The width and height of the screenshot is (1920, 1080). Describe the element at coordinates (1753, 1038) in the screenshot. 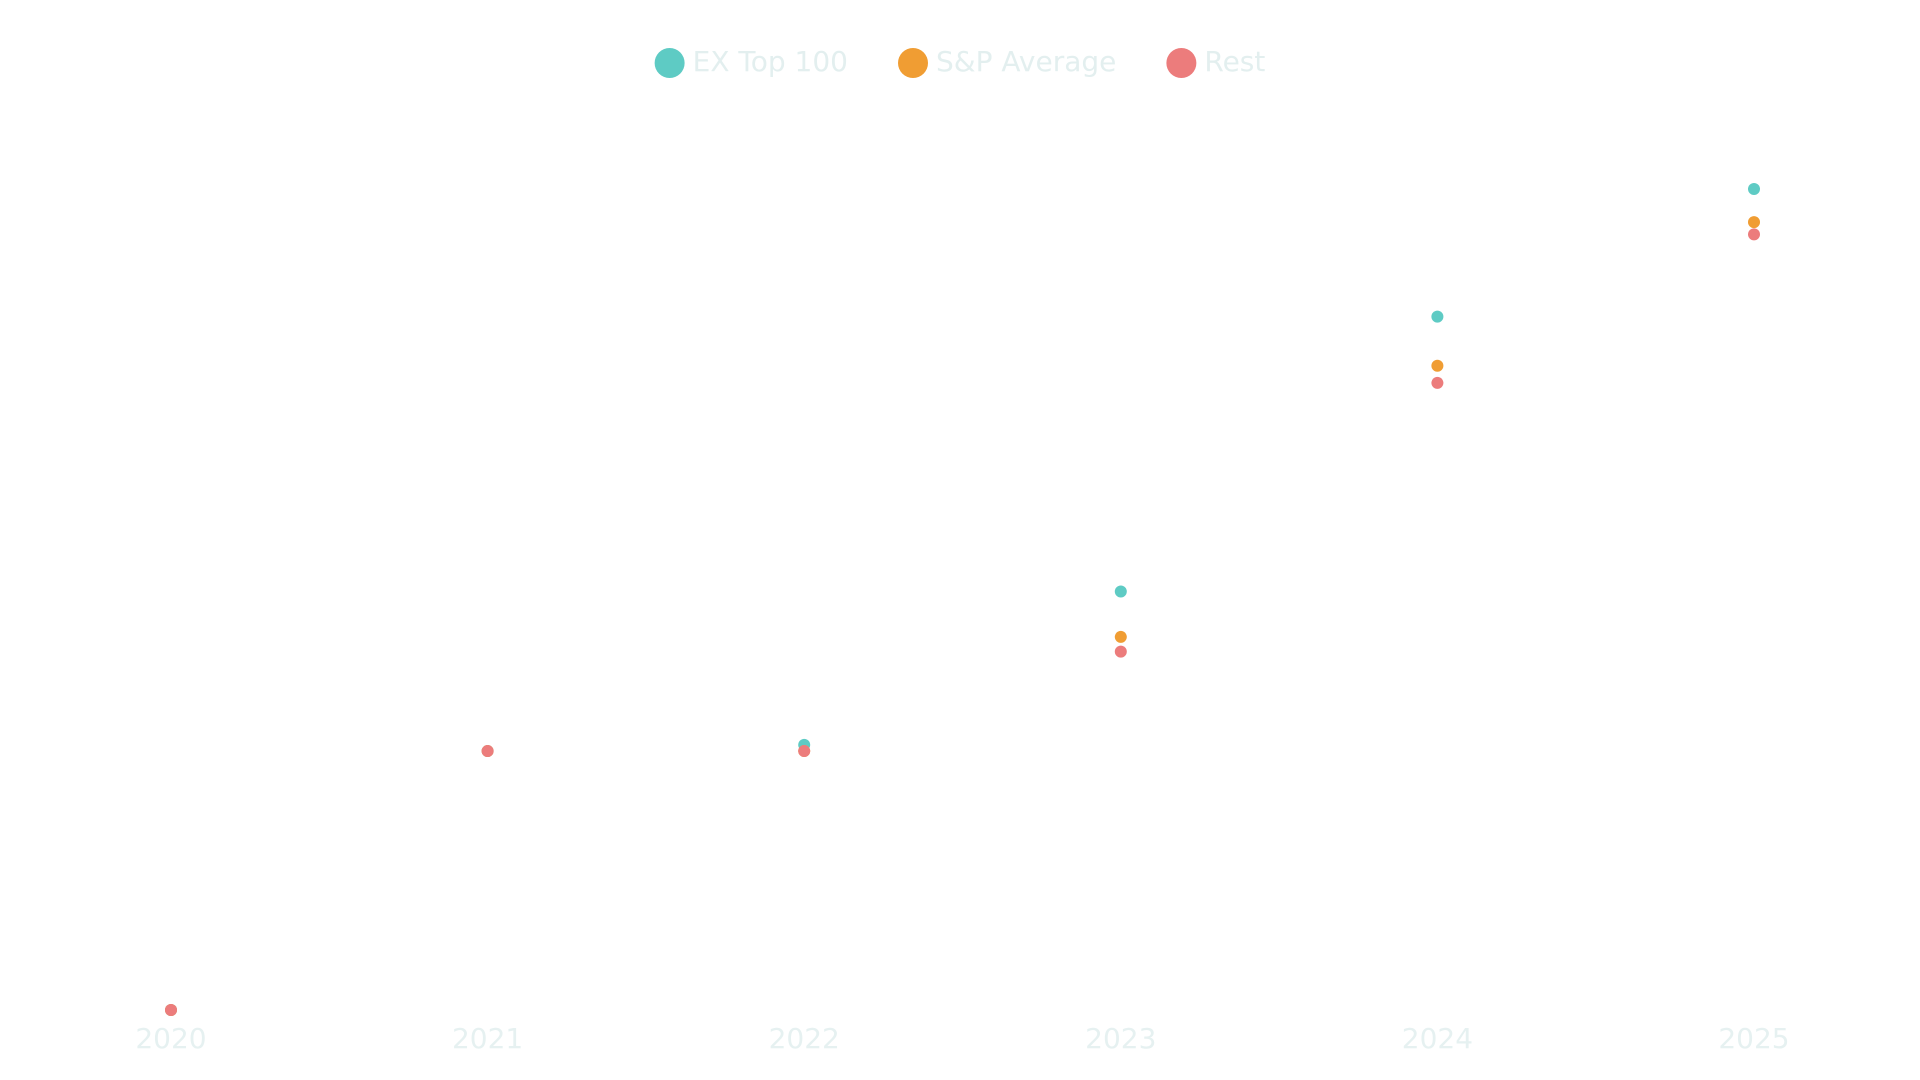

I see `x-tick-label: 2025` at that location.